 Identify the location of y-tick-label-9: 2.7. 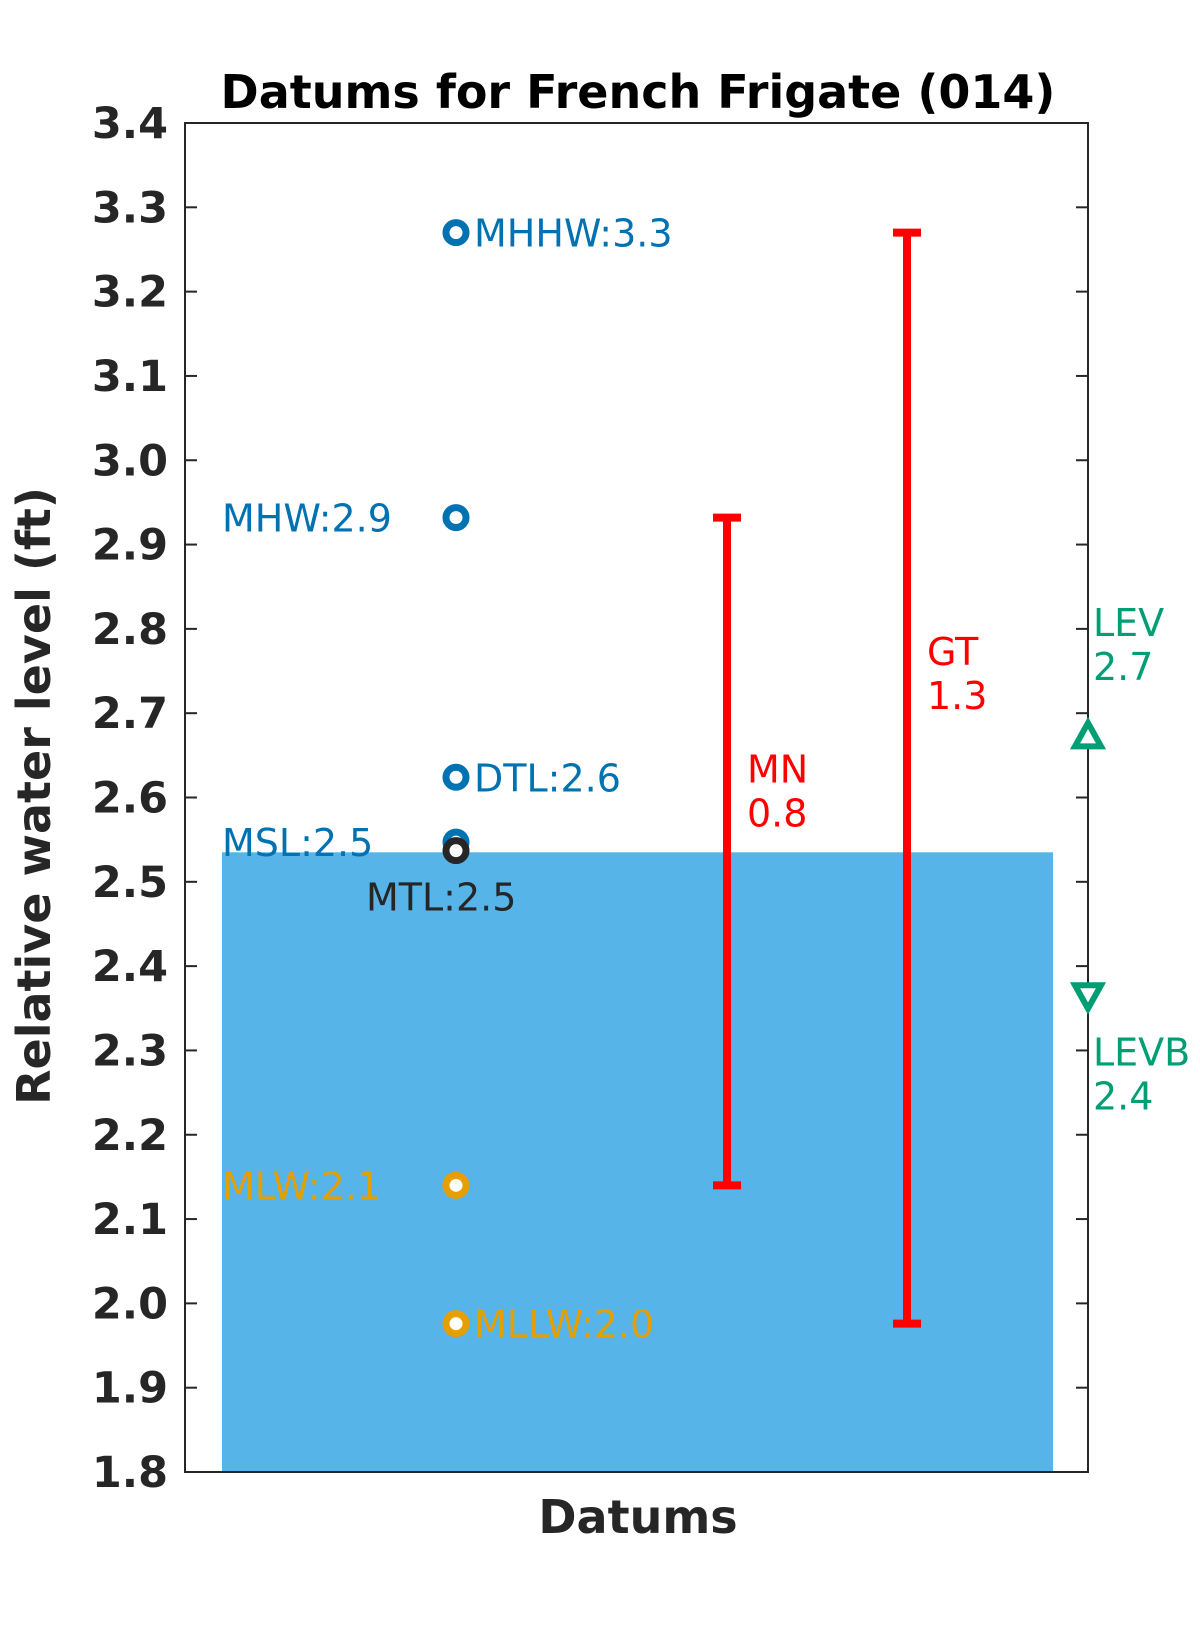
(130, 714).